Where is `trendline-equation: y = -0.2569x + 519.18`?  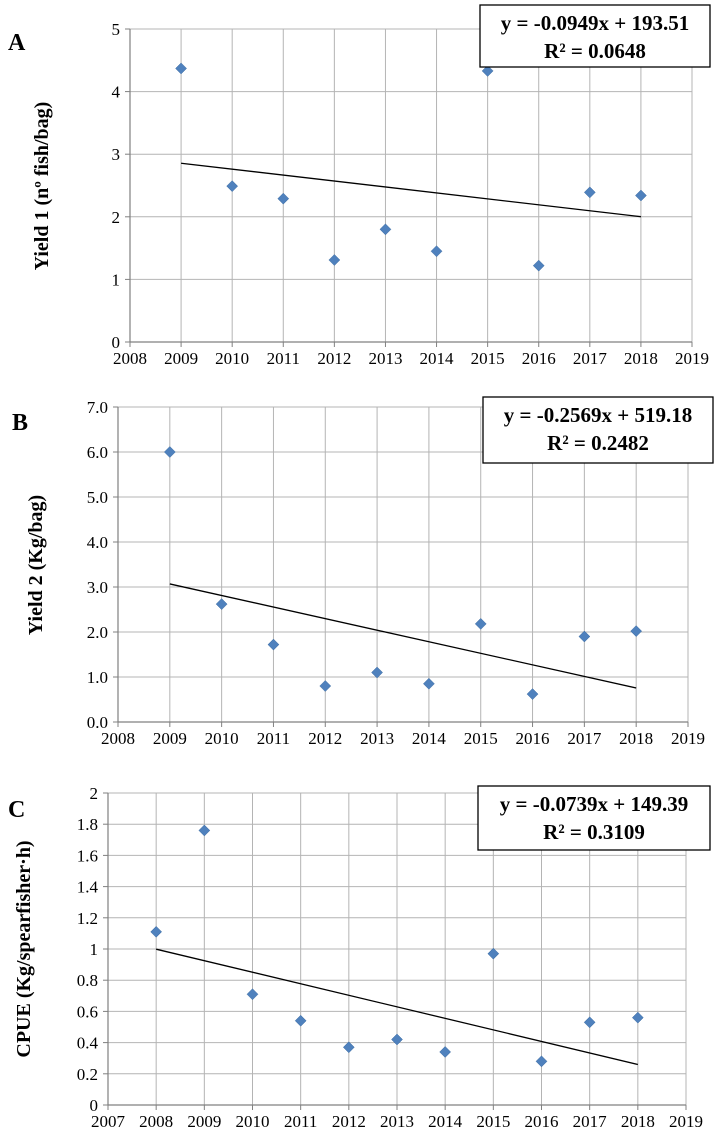
trendline-equation: y = -0.2569x + 519.18 is located at coordinates (598, 415).